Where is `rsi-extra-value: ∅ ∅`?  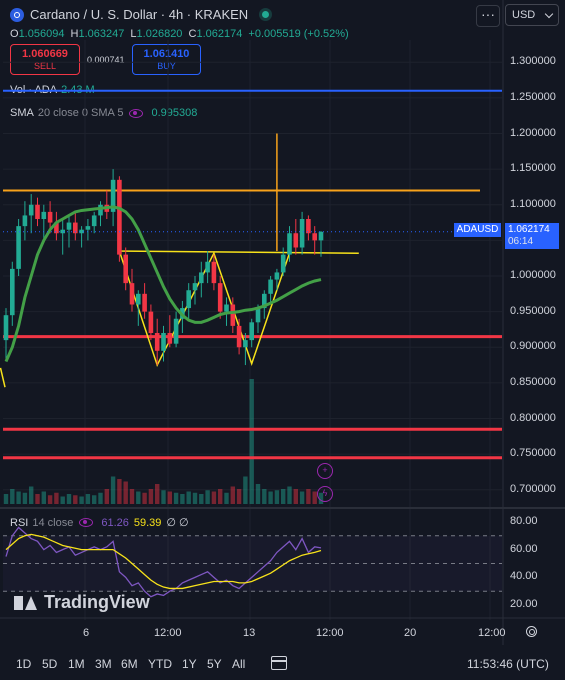 rsi-extra-value: ∅ ∅ is located at coordinates (177, 522).